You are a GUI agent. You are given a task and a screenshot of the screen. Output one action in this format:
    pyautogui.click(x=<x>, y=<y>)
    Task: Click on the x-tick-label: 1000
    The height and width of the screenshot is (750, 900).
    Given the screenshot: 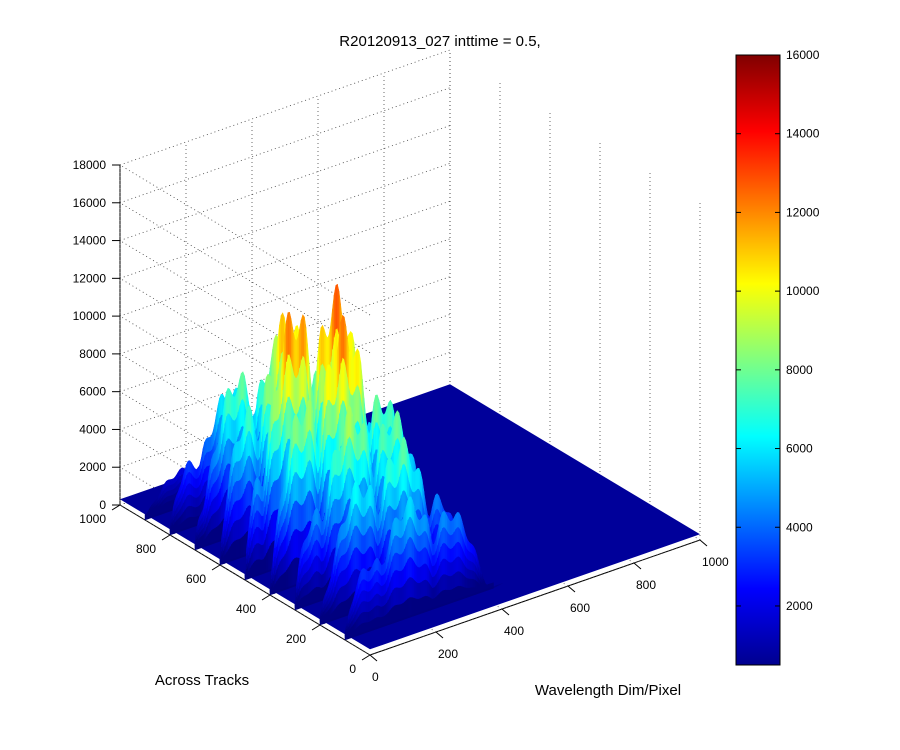 What is the action you would take?
    pyautogui.click(x=715, y=562)
    